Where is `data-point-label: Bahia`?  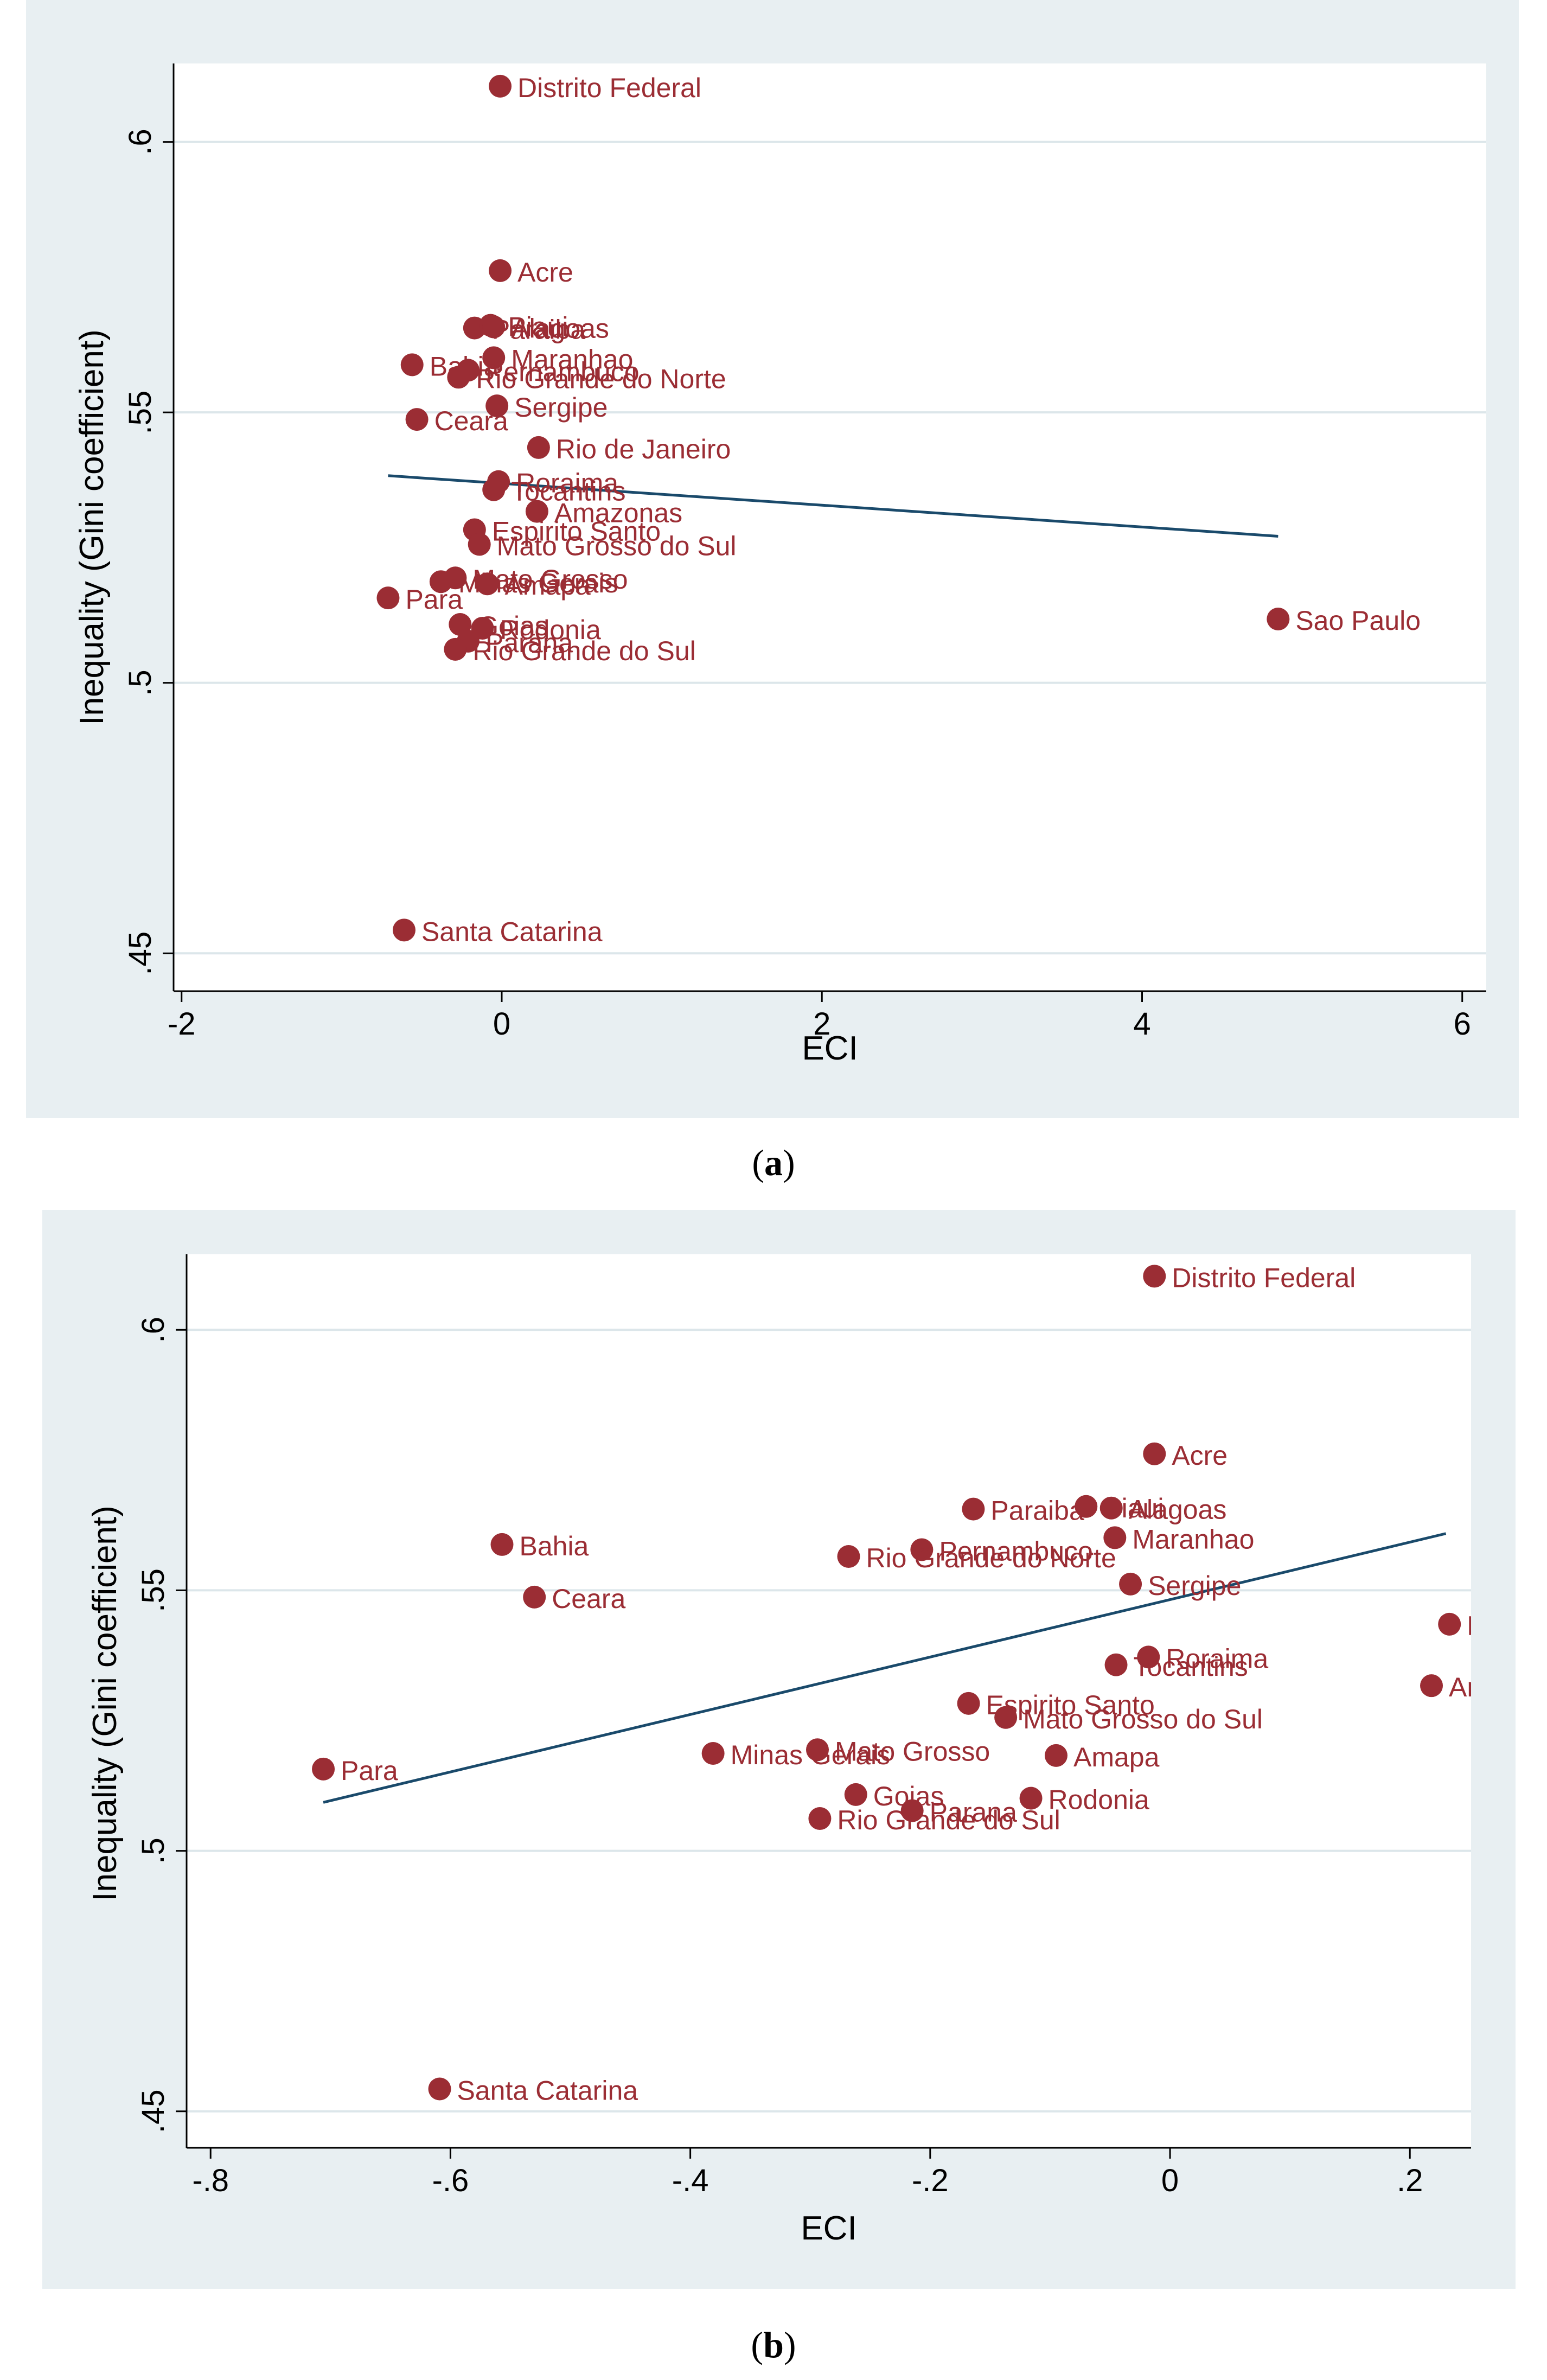 data-point-label: Bahia is located at coordinates (554, 1546).